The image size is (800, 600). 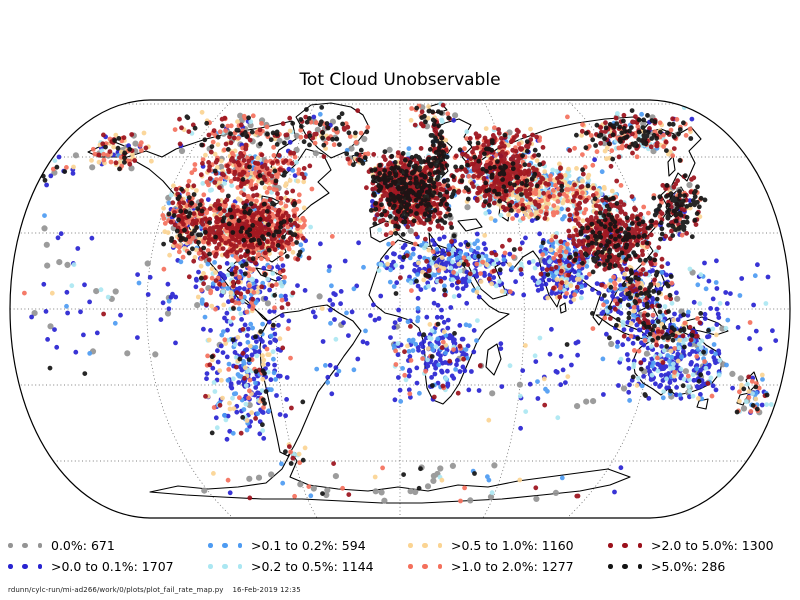 I want to click on legend-item: >0.0 to 0.1%: 1707, so click(x=91, y=566).